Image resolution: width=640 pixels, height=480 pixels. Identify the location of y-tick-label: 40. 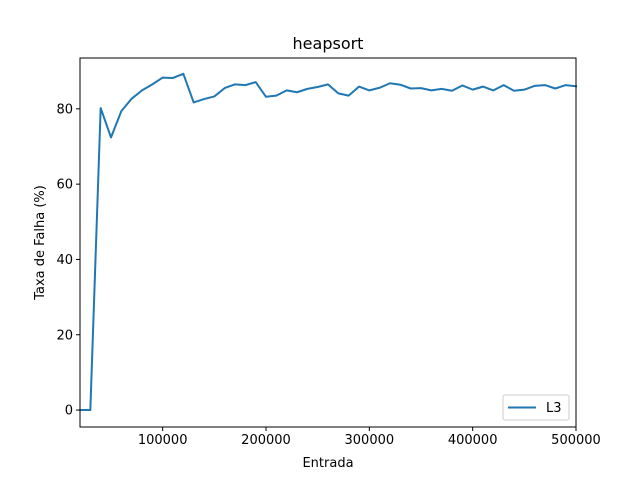
(64, 260).